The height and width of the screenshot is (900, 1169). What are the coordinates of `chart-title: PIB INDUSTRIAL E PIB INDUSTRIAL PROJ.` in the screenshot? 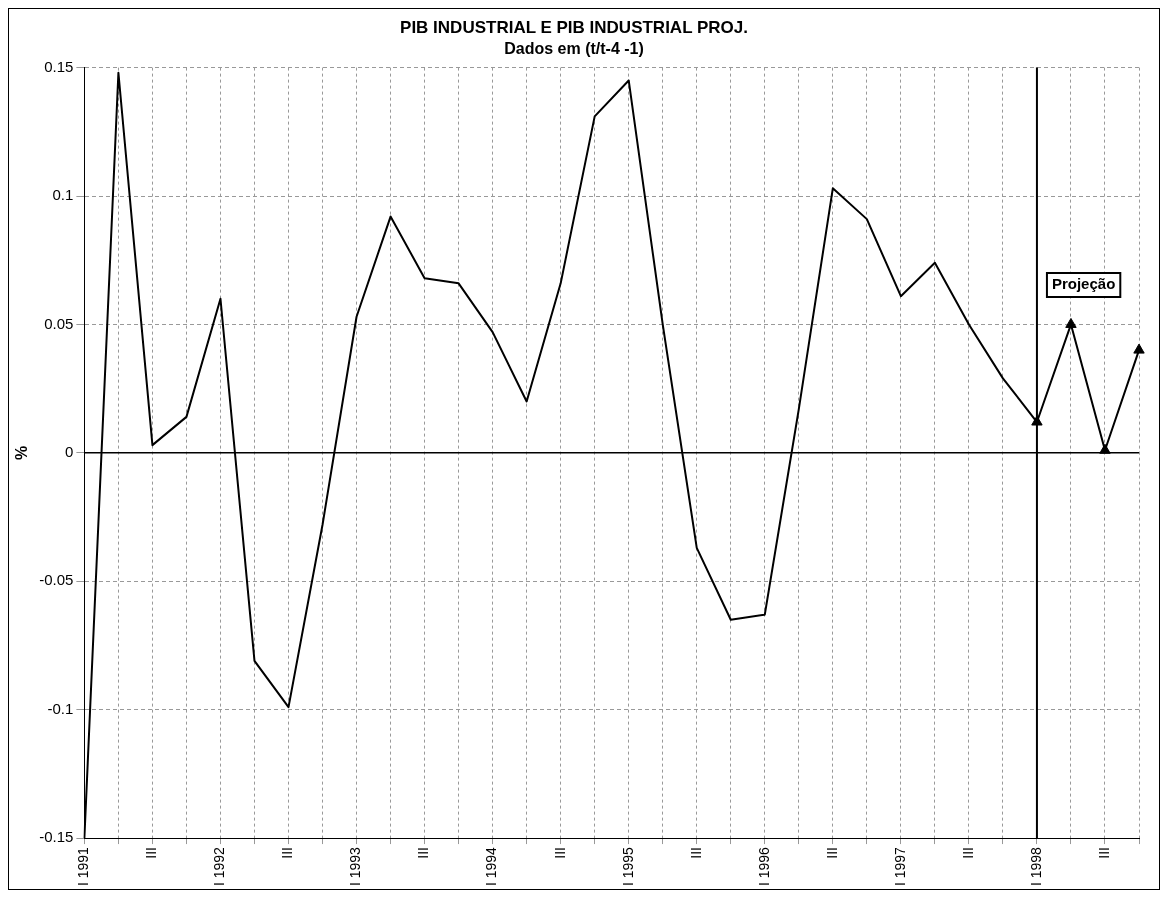 It's located at (574, 27).